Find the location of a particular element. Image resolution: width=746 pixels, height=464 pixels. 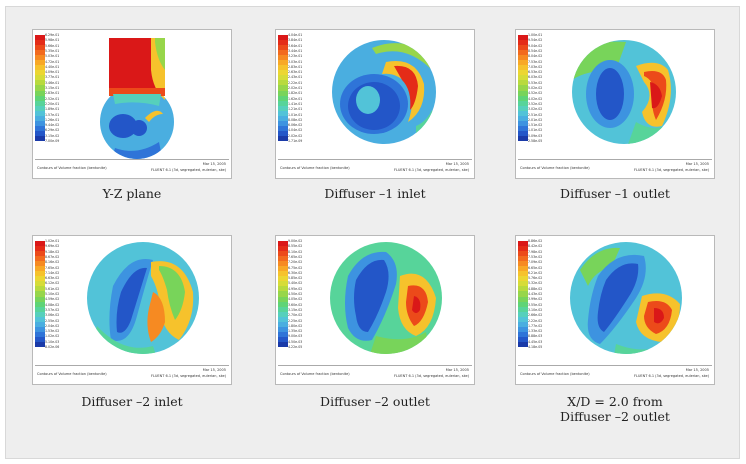

caption-diffuser2-outlet: Diffuser –2 outlet is located at coordinates (375, 401).